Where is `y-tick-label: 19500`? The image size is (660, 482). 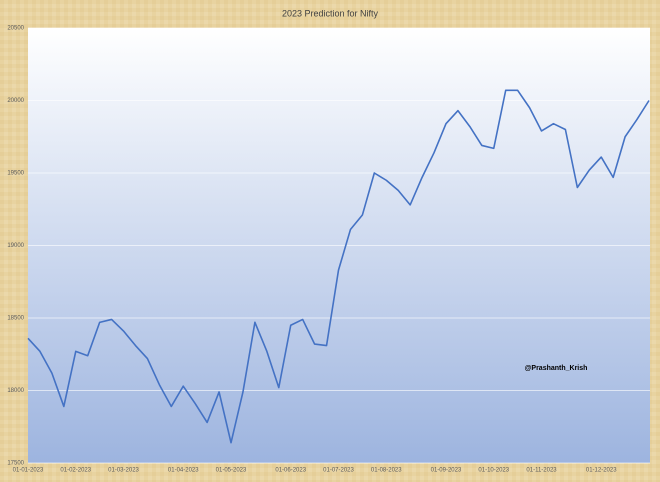 y-tick-label: 19500 is located at coordinates (15, 174).